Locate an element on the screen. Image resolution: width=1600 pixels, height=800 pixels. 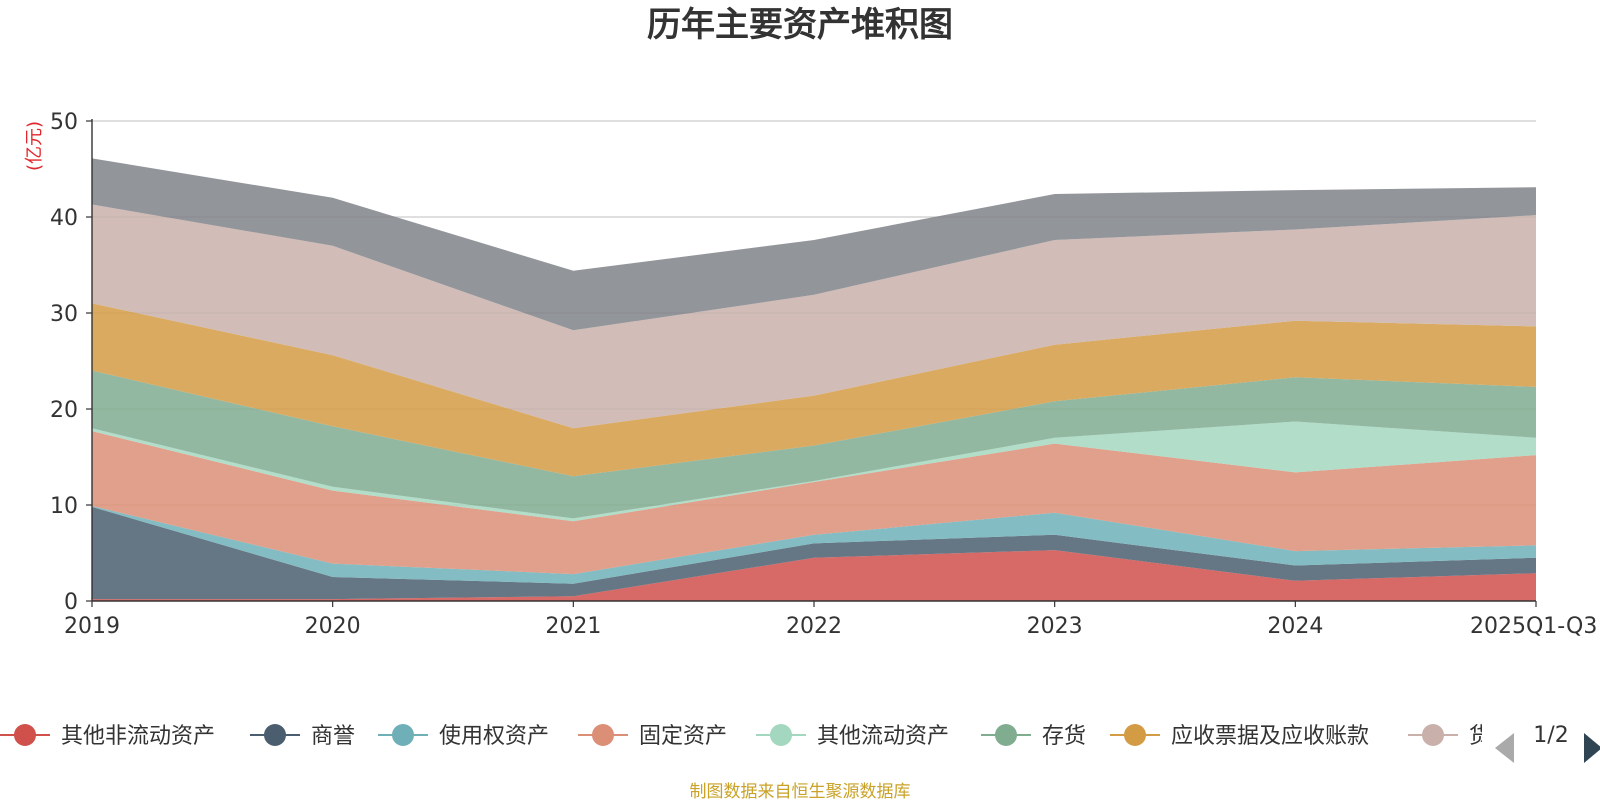
legend-item: 其他流动资产 is located at coordinates (852, 736).